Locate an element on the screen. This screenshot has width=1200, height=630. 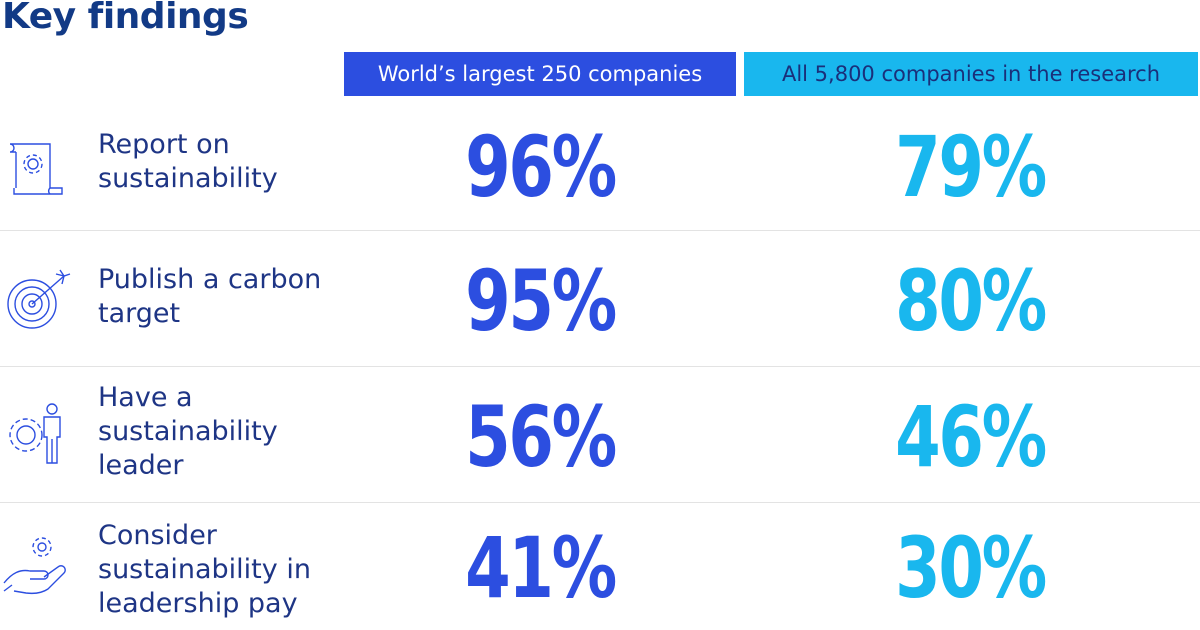
value-all: 79% is located at coordinates (971, 167).